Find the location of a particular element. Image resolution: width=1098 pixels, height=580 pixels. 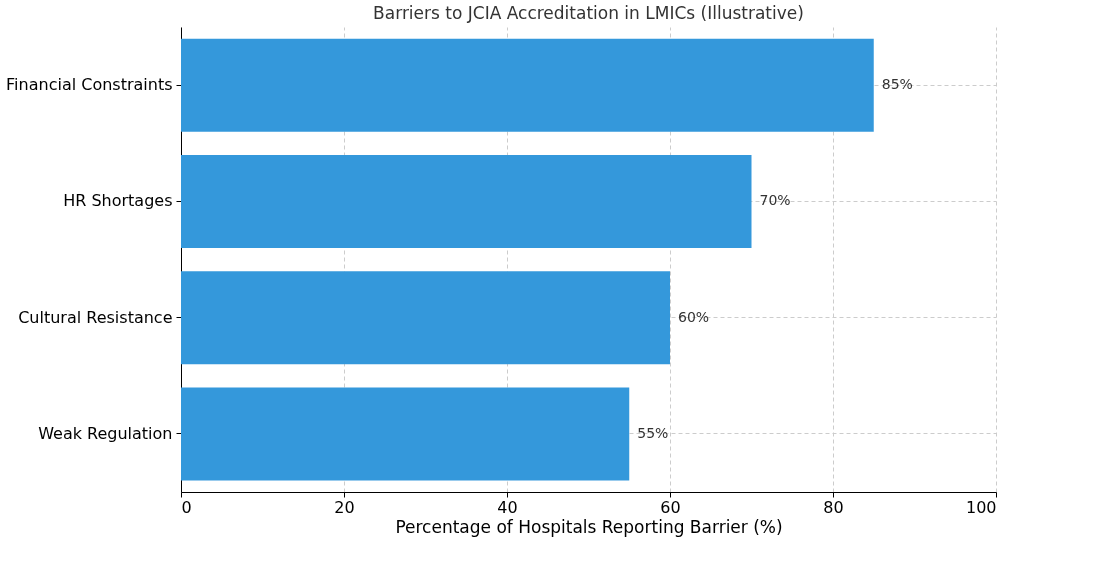

x-tick-label: 100 is located at coordinates (981, 507).